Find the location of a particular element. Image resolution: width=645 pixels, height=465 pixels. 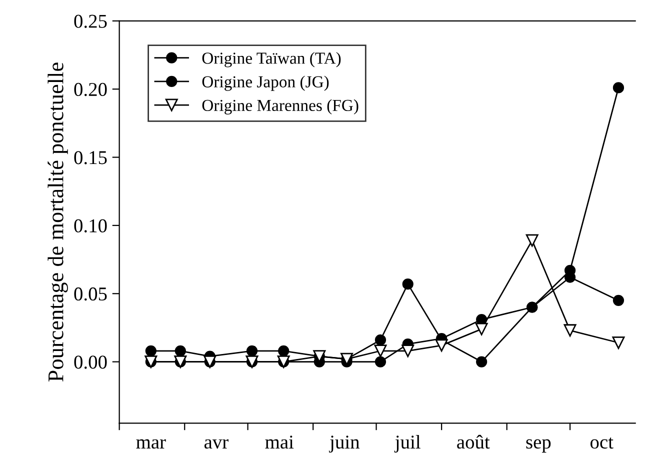

y-tick-label: 0.20 is located at coordinates (90, 89).